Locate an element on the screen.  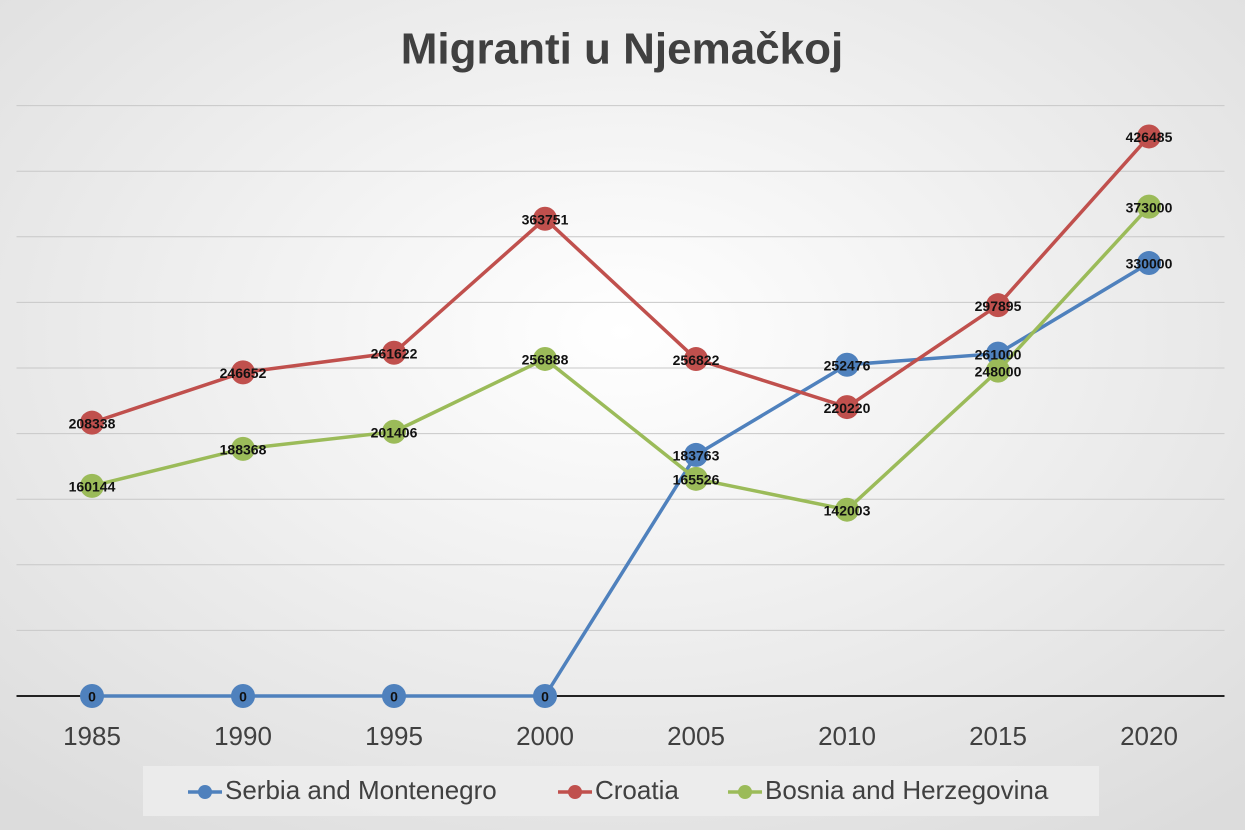
data-label: 373000 is located at coordinates (1149, 207).